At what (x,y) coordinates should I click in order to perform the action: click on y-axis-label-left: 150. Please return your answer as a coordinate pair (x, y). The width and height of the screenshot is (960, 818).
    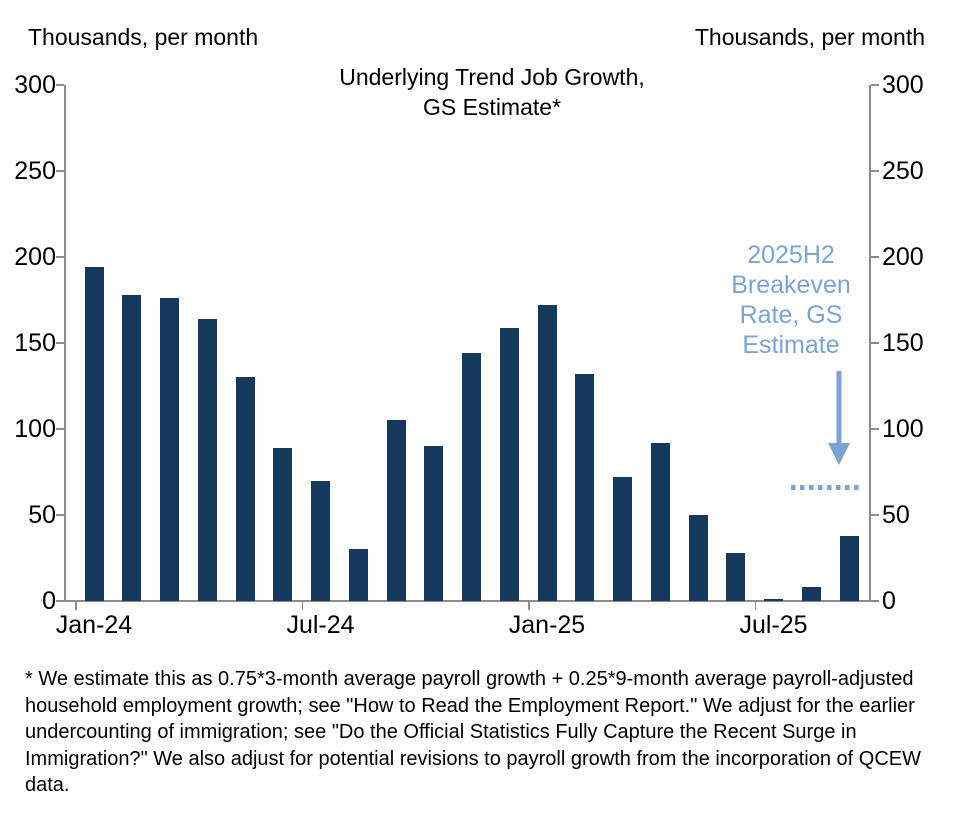
    Looking at the image, I should click on (35, 343).